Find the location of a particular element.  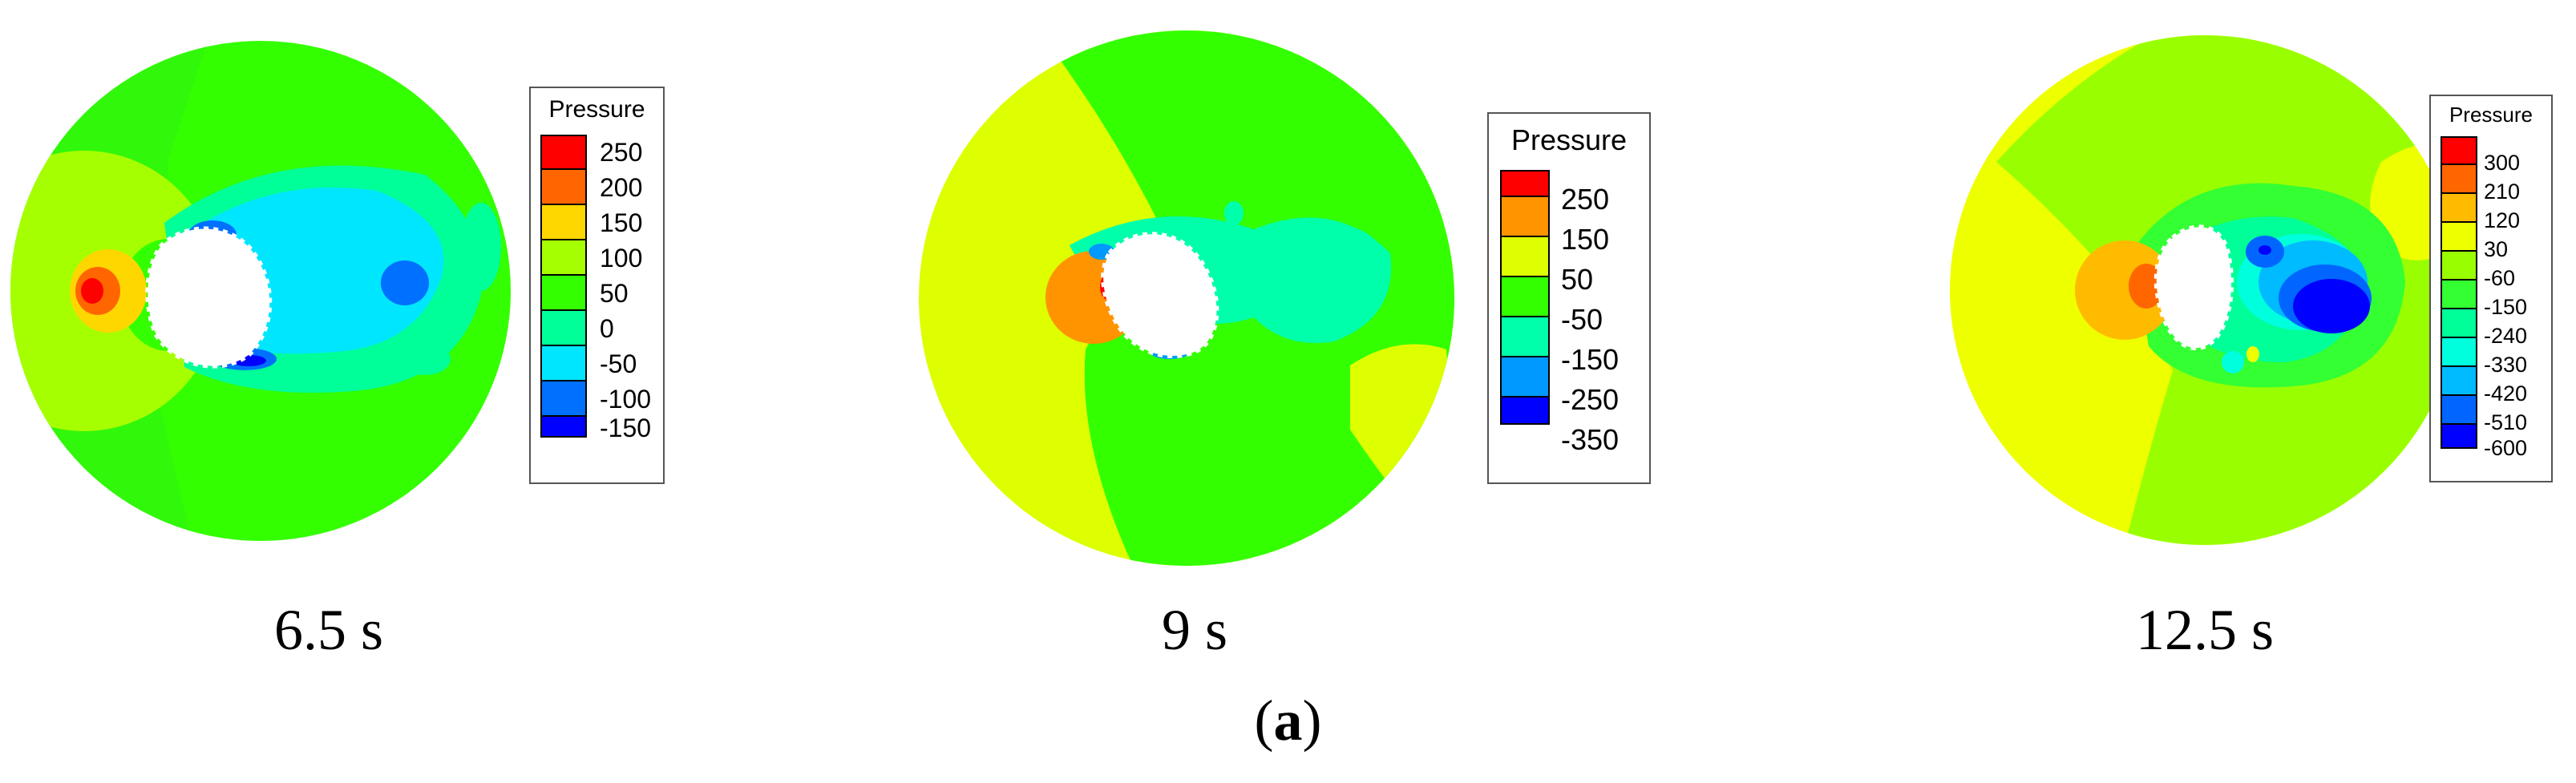

legend-value: 200 is located at coordinates (621, 187).